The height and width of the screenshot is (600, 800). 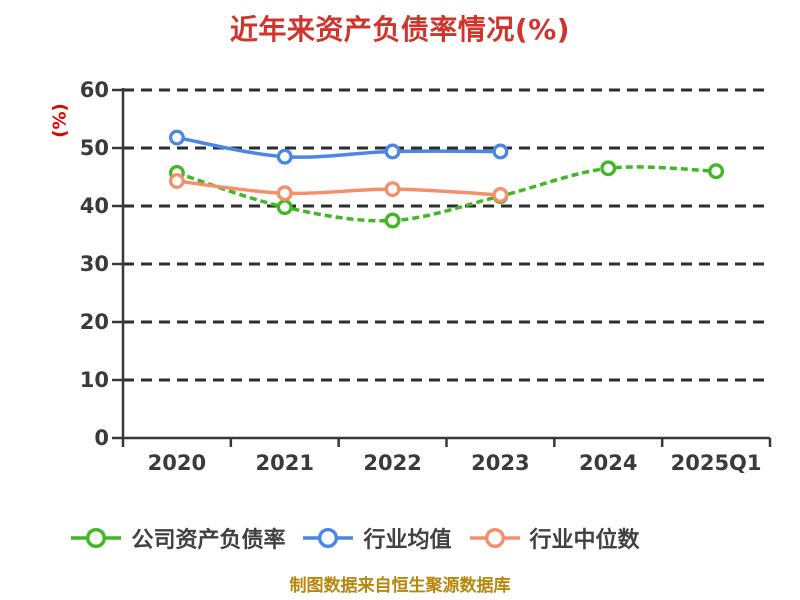 What do you see at coordinates (94, 264) in the screenshot?
I see `y-tick-label: 30` at bounding box center [94, 264].